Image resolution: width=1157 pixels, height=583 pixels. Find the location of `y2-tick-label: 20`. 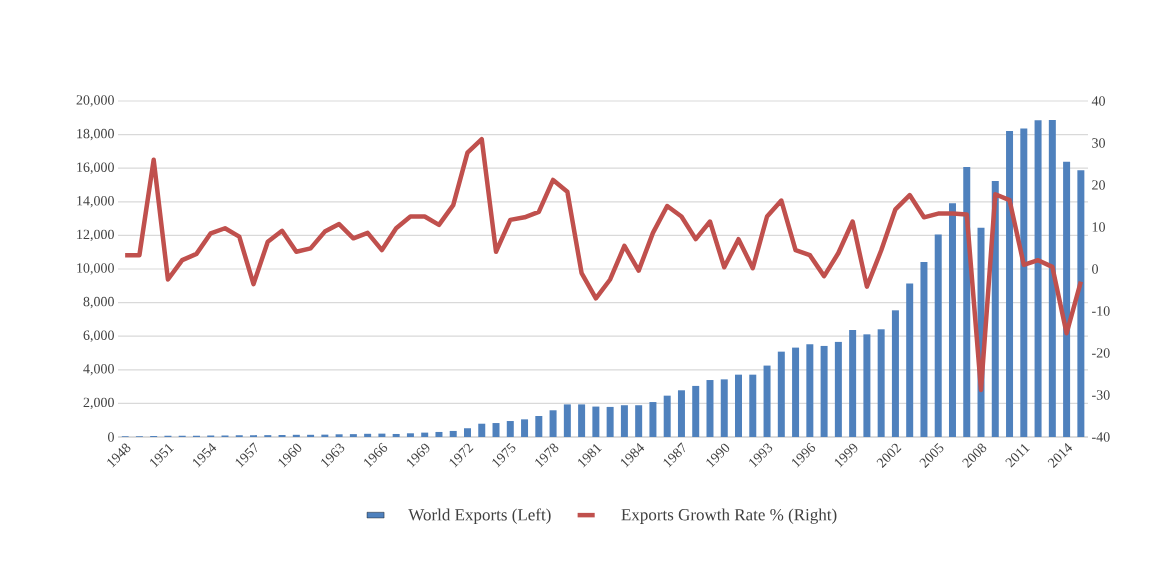

y2-tick-label: 20 is located at coordinates (1098, 185).